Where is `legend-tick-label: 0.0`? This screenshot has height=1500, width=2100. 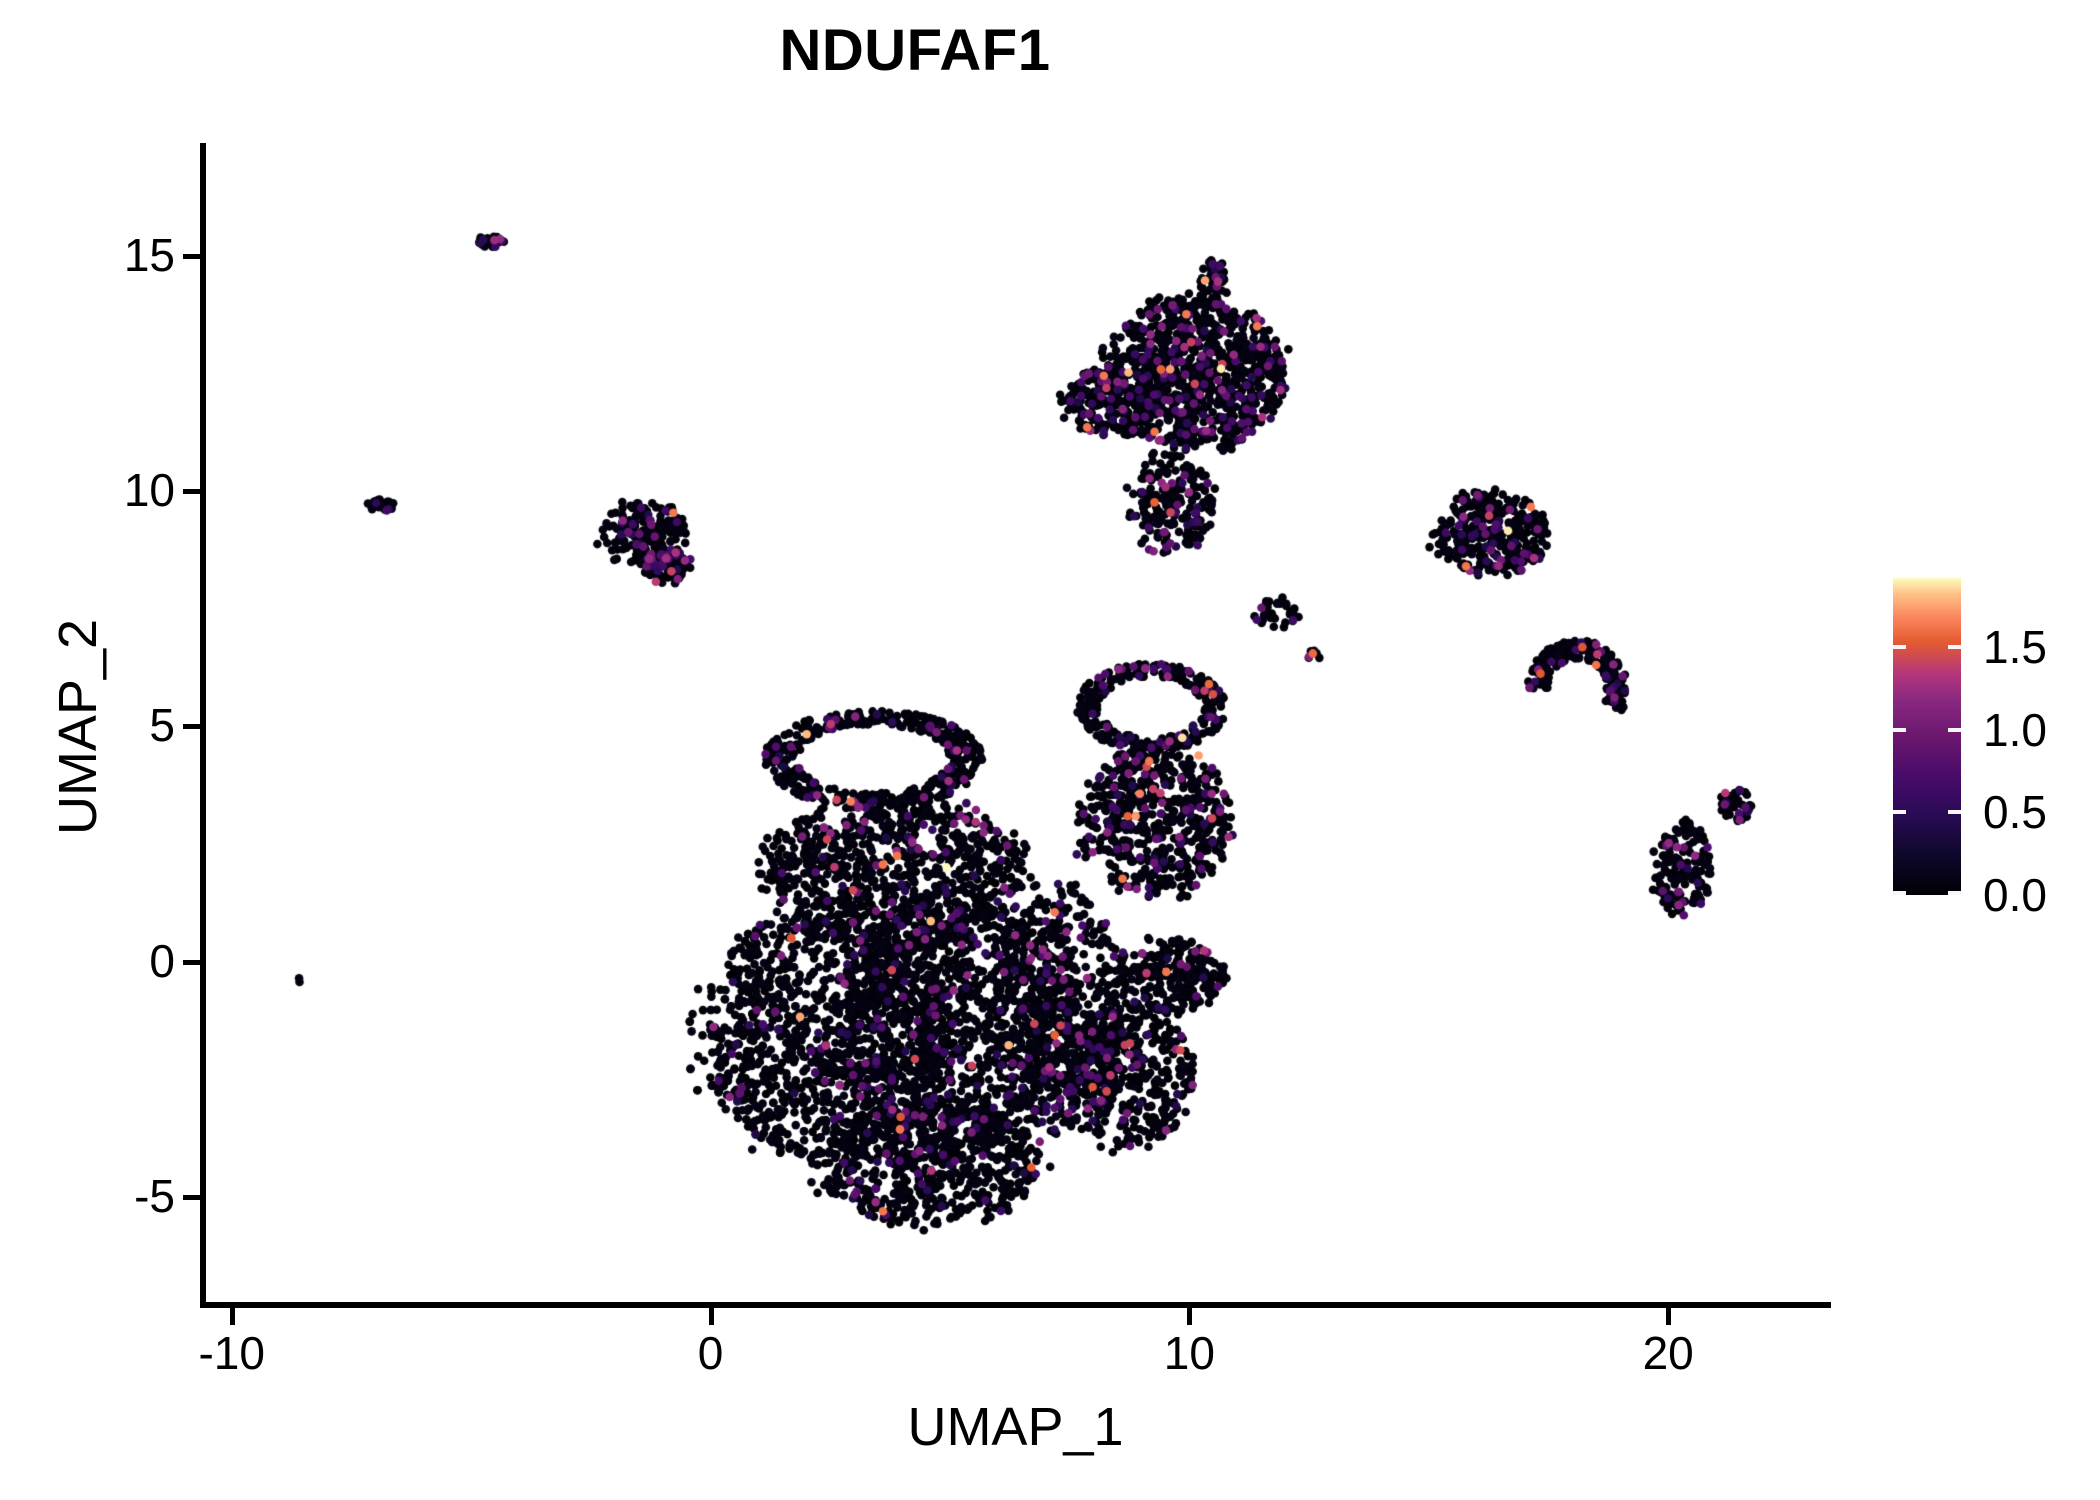 legend-tick-label: 0.0 is located at coordinates (2015, 895).